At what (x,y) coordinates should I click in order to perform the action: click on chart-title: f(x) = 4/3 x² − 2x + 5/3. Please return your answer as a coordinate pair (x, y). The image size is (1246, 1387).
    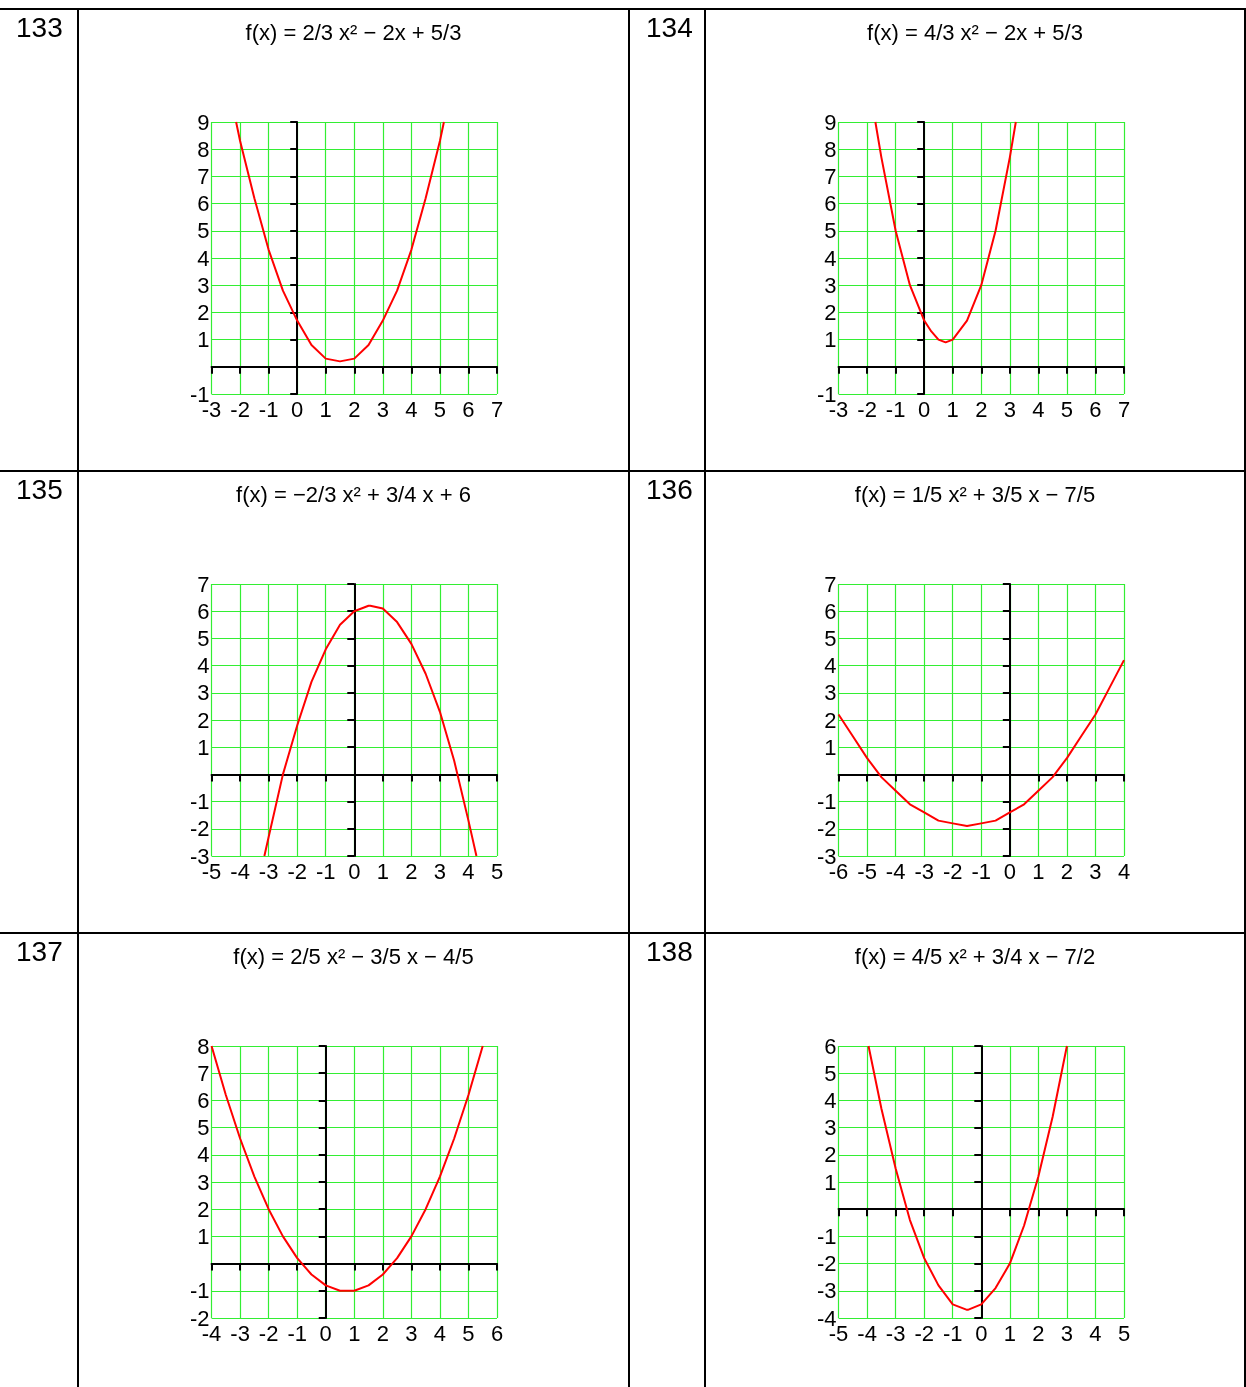
    Looking at the image, I should click on (975, 33).